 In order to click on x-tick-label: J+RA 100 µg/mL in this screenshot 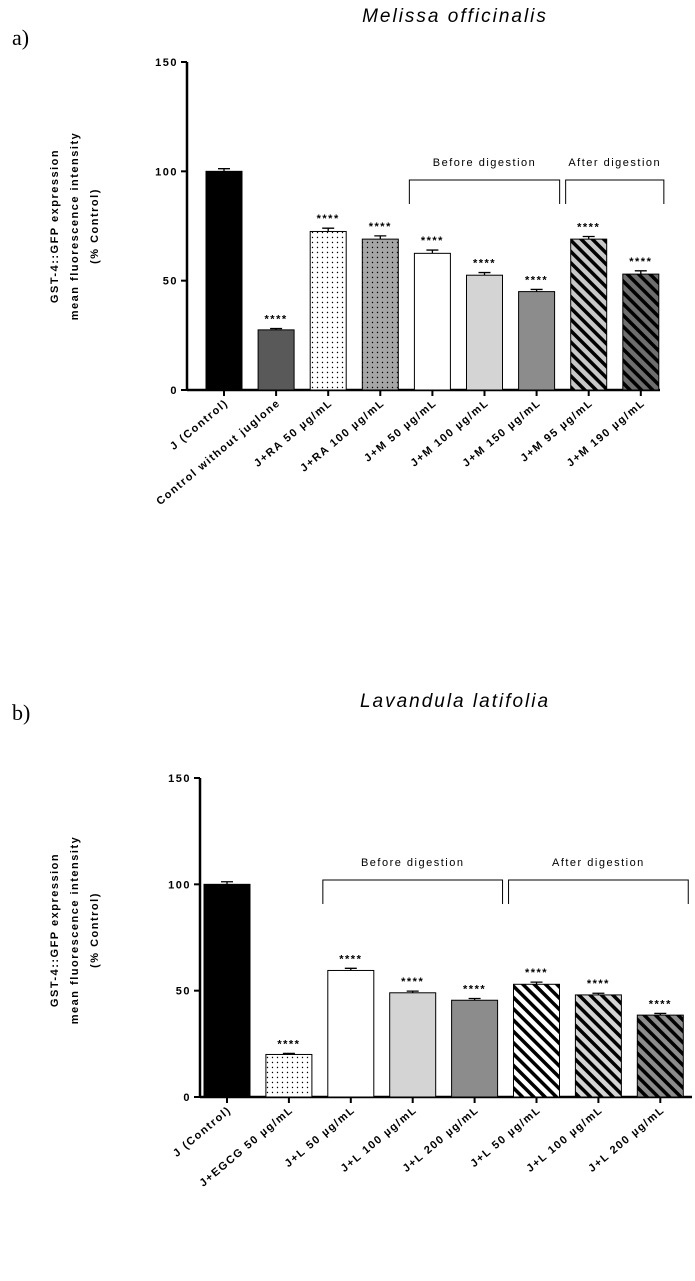, I will do `click(342, 435)`.